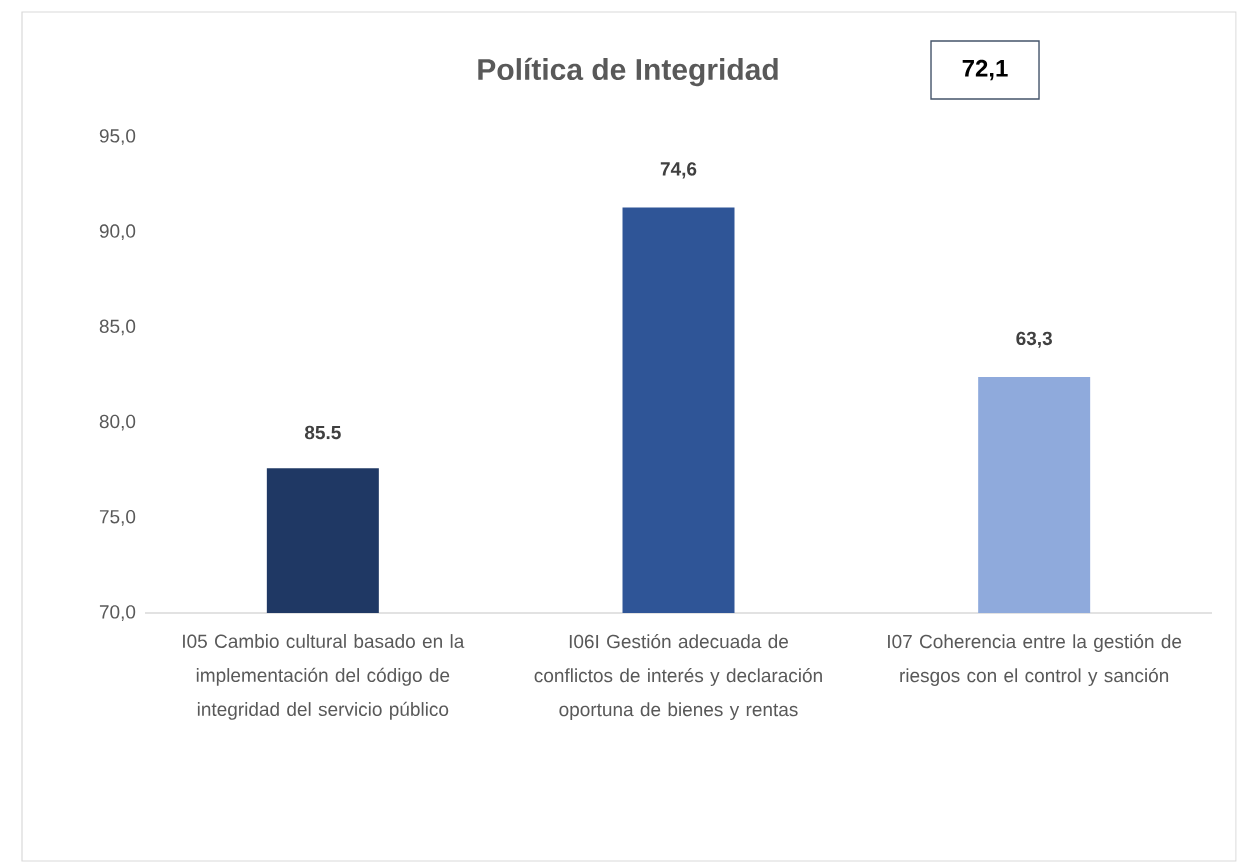 Image resolution: width=1246 pixels, height=863 pixels. Describe the element at coordinates (1034, 339) in the screenshot. I see `annotation: 63,3` at that location.